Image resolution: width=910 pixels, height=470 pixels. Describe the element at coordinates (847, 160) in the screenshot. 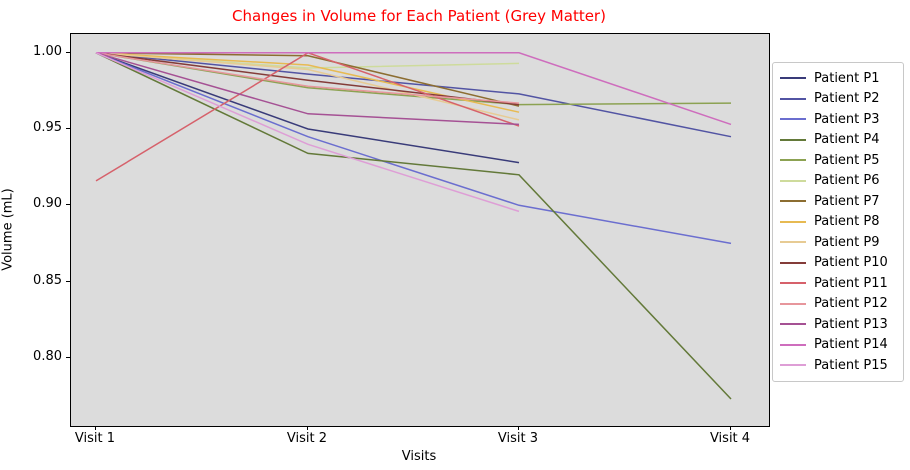

I see `legend-label: Patient P5` at that location.